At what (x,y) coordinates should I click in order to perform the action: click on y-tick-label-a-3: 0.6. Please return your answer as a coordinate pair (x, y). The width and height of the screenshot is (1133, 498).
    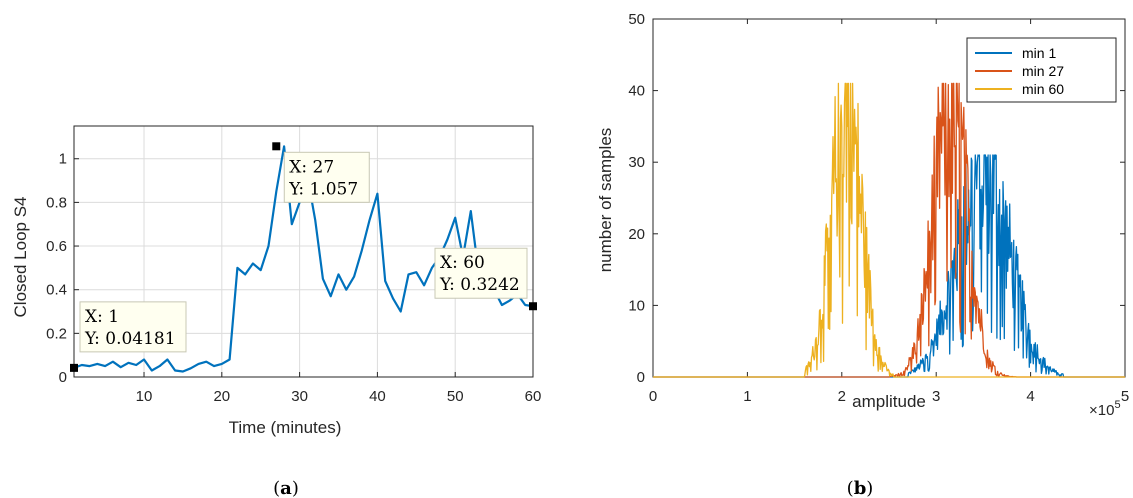
    Looking at the image, I should click on (56, 246).